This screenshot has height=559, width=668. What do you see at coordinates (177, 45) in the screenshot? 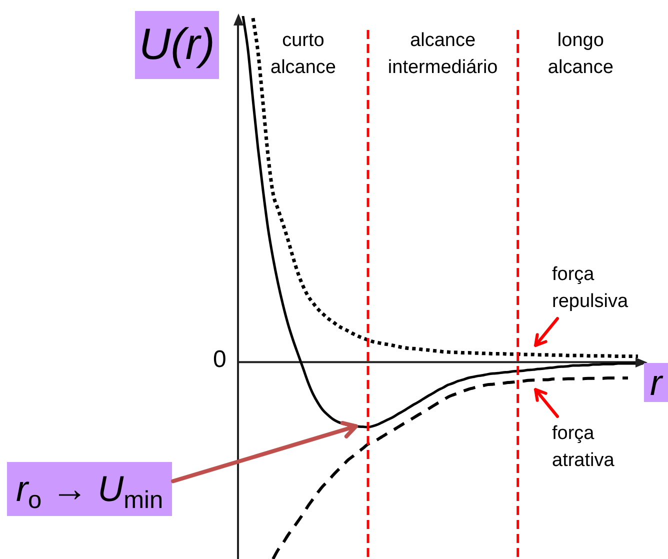
I see `y-axis-title: U(r)` at bounding box center [177, 45].